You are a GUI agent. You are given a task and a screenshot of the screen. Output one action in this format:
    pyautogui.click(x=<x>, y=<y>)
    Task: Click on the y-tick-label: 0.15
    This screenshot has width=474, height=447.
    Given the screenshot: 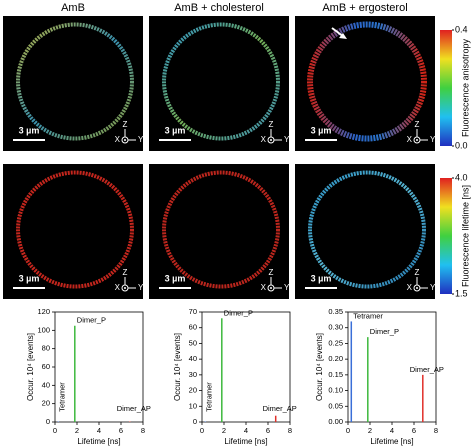 What is the action you would take?
    pyautogui.click(x=335, y=374)
    